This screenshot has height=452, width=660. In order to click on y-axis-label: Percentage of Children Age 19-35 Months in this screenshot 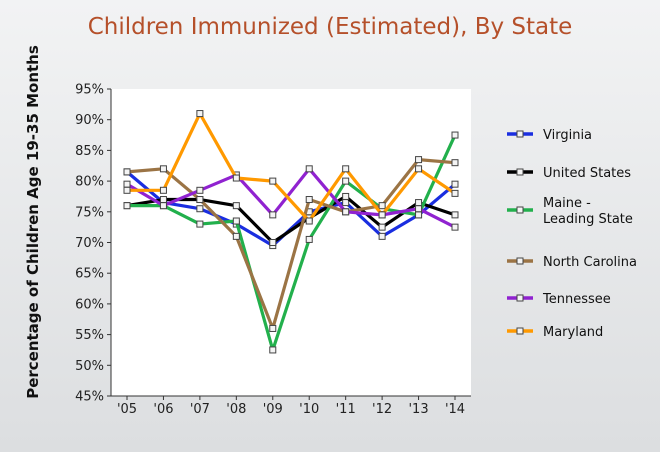, I will do `click(33, 222)`.